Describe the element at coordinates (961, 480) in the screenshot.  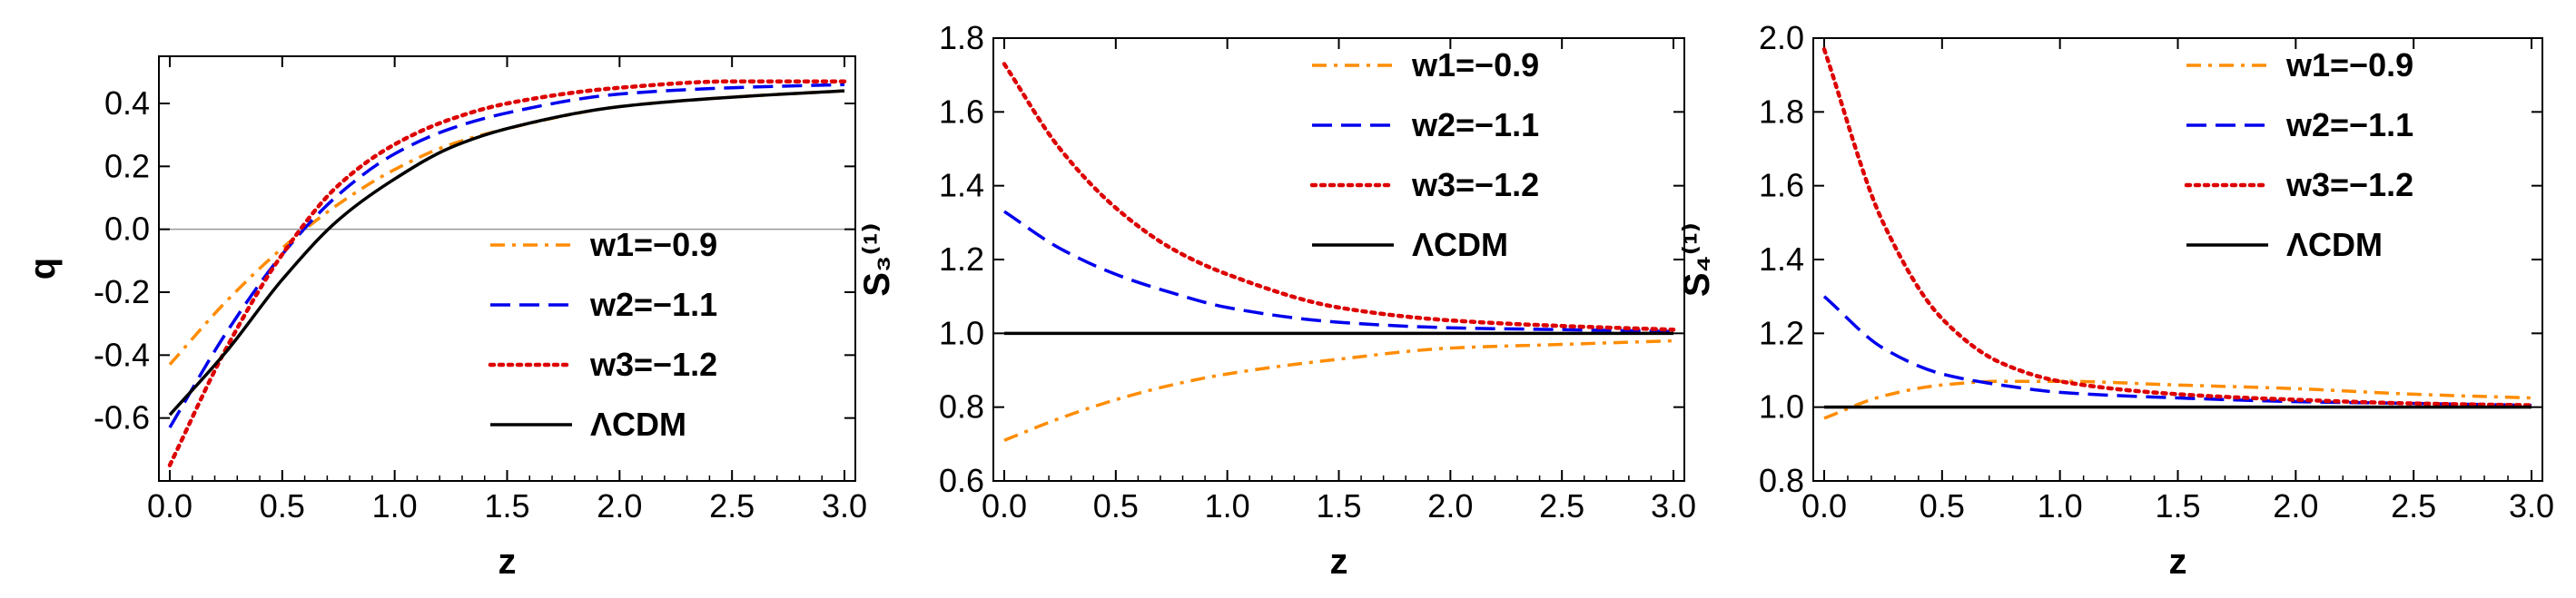
I see `y-tick-label: 0.6` at that location.